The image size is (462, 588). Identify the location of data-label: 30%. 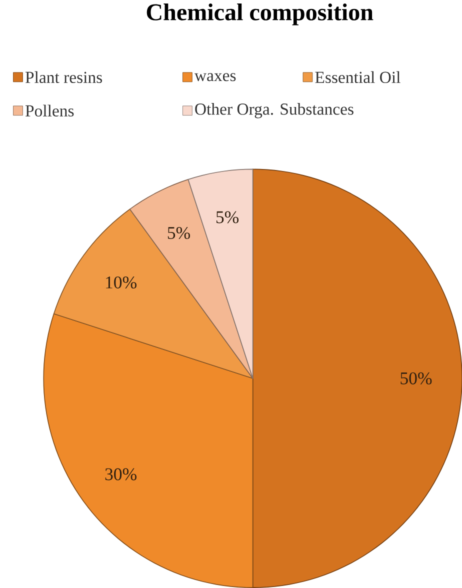
(120, 474).